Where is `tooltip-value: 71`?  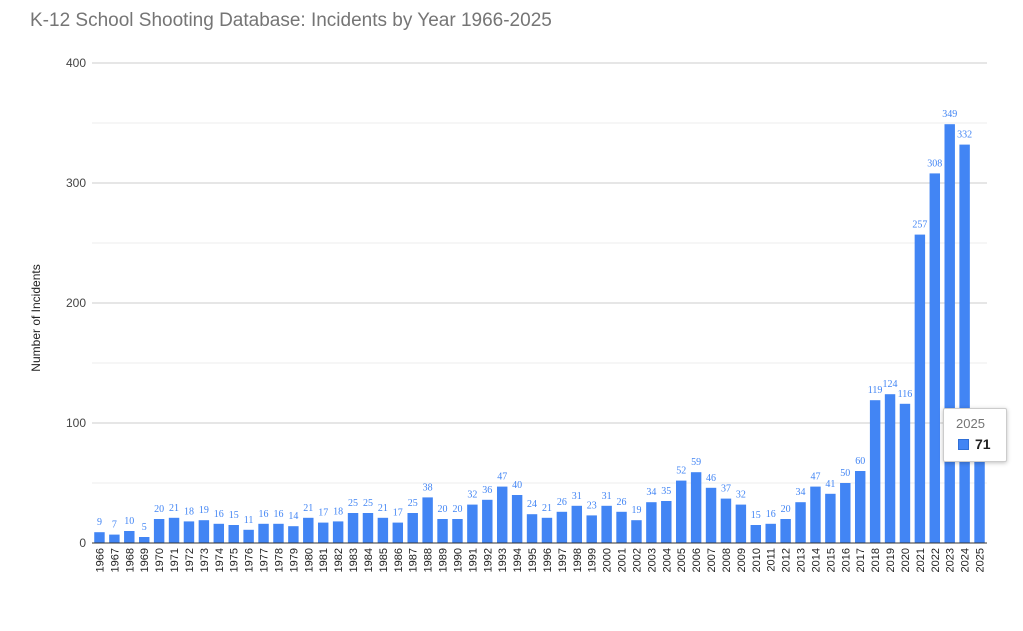 tooltip-value: 71 is located at coordinates (983, 444).